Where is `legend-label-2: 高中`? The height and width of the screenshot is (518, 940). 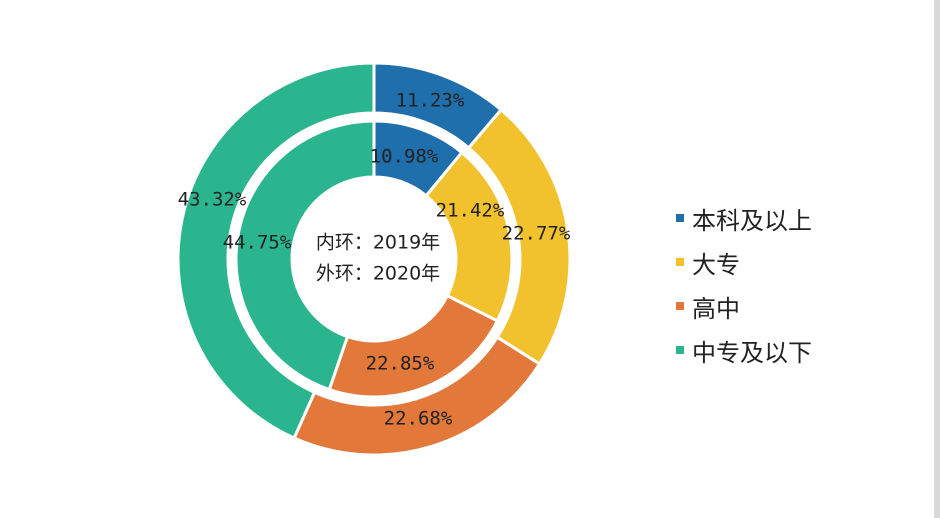 legend-label-2: 高中 is located at coordinates (716, 308).